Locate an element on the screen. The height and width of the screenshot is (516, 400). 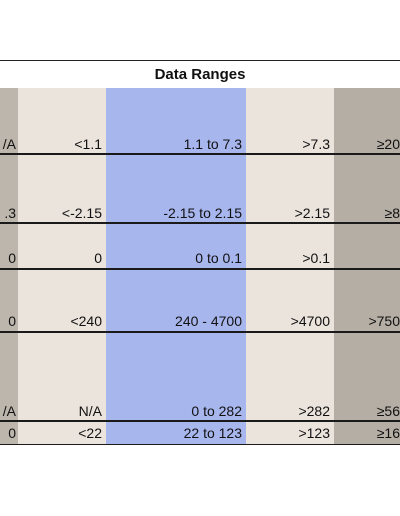
cell-col3: >4700 is located at coordinates (310, 321).